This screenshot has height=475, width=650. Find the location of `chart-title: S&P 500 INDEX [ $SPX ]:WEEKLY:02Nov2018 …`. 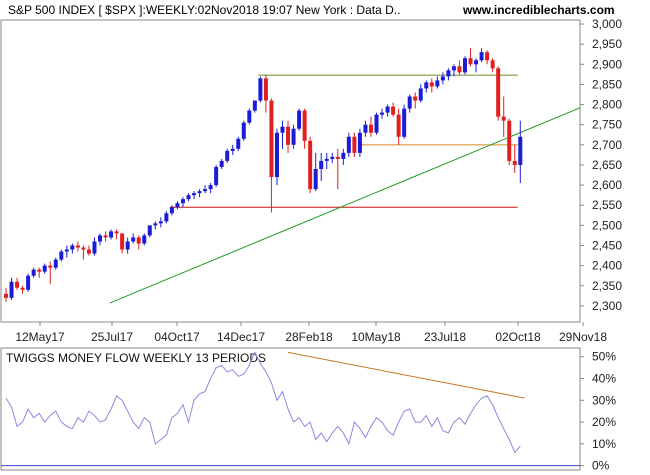

chart-title: S&P 500 INDEX [ $SPX ]:WEEKLY:02Nov2018 … is located at coordinates (204, 10).